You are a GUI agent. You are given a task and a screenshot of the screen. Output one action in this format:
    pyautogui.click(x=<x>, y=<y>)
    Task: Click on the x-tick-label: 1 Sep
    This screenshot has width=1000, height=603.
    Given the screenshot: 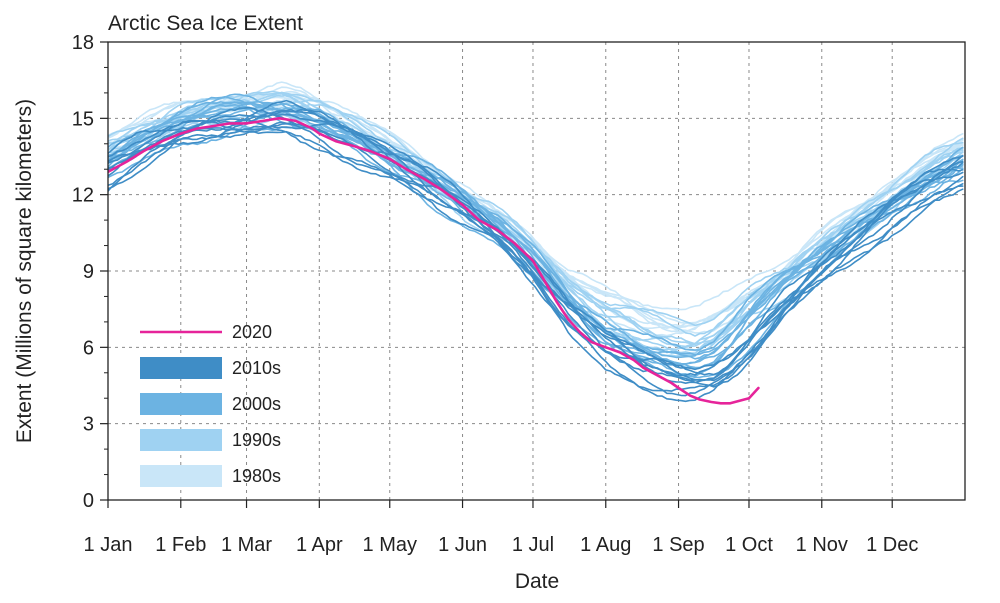 What is the action you would take?
    pyautogui.click(x=678, y=545)
    